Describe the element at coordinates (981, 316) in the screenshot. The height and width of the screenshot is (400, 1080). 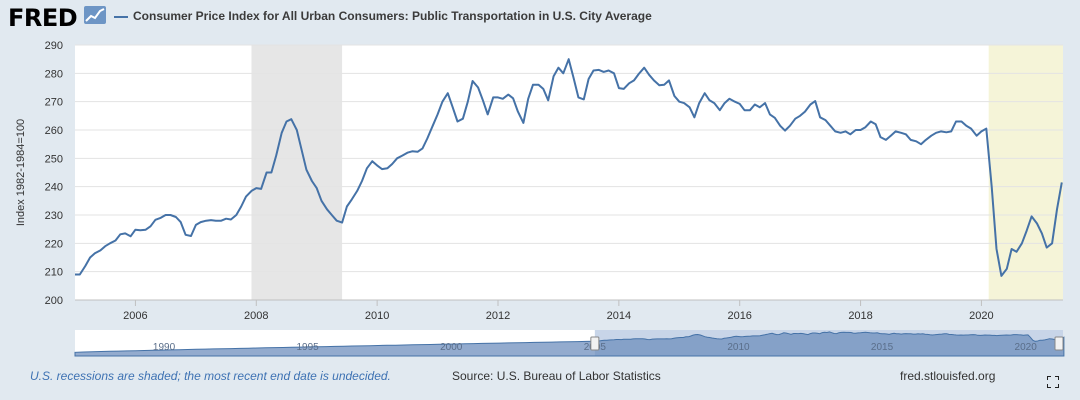
I see `x-tick-label: 2020` at that location.